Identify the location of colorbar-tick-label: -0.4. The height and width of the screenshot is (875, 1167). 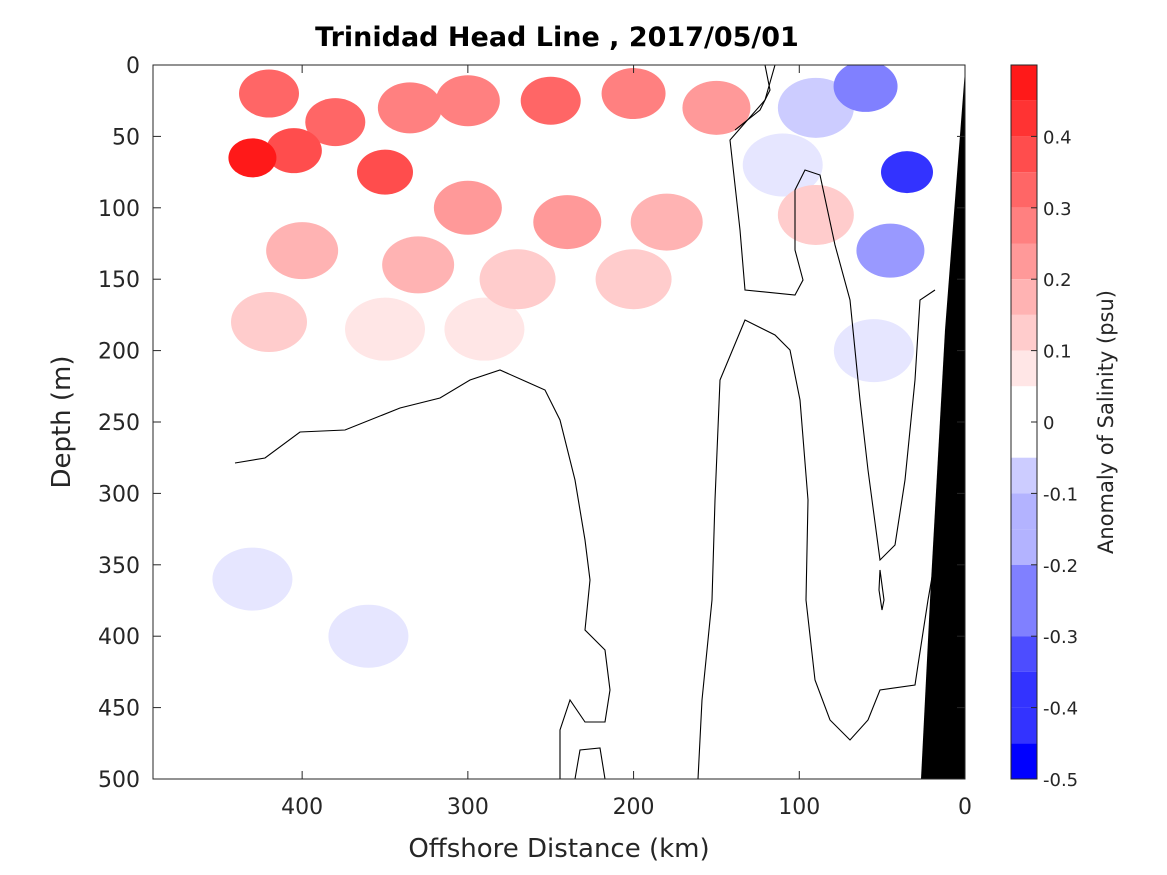
(1060, 709).